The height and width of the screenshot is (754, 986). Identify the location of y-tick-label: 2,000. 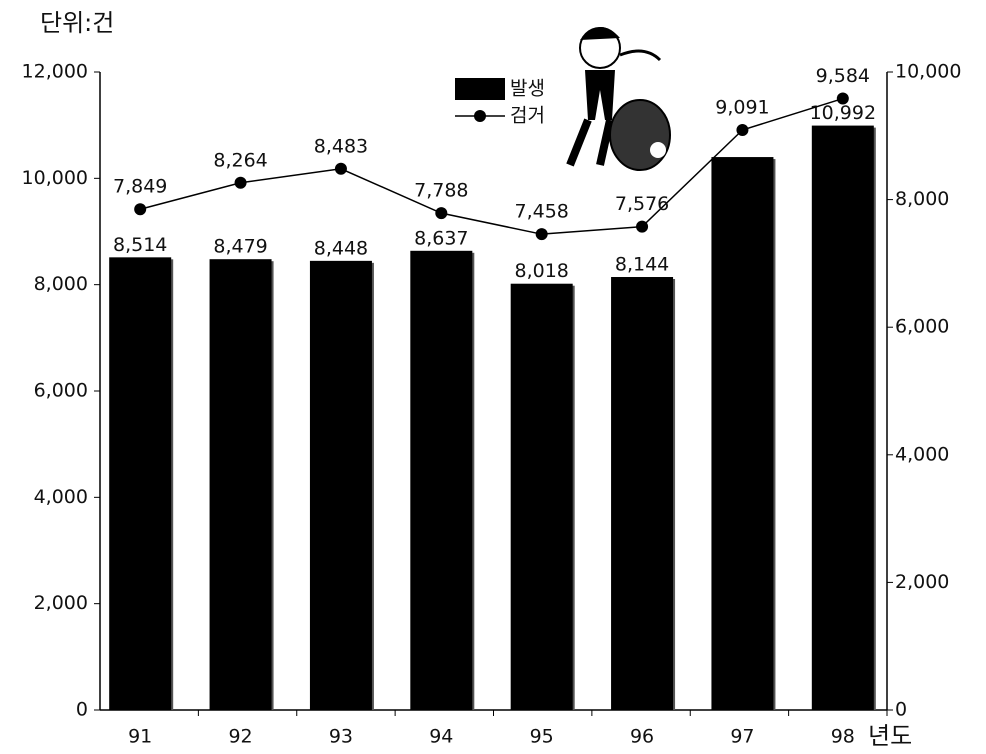
(61, 603).